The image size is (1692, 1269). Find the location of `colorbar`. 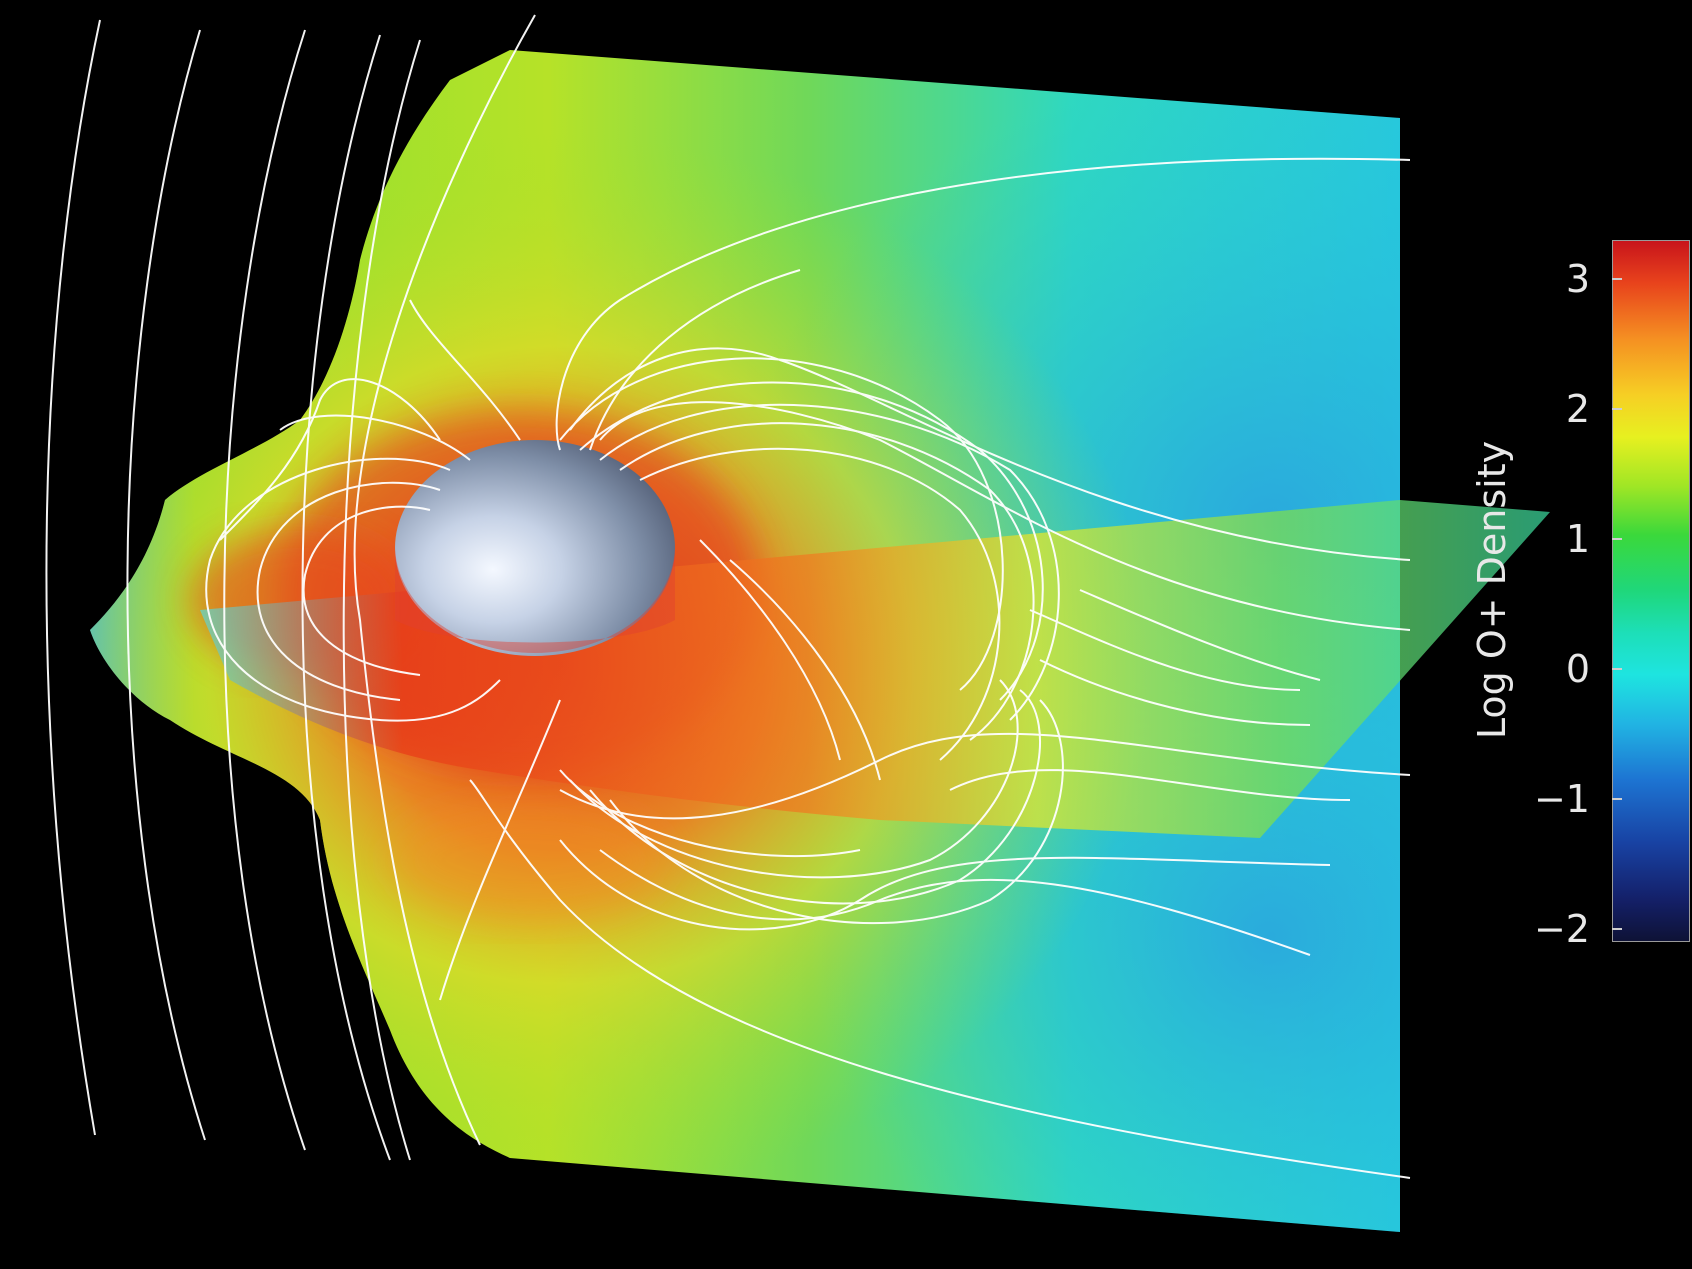

colorbar is located at coordinates (1651, 591).